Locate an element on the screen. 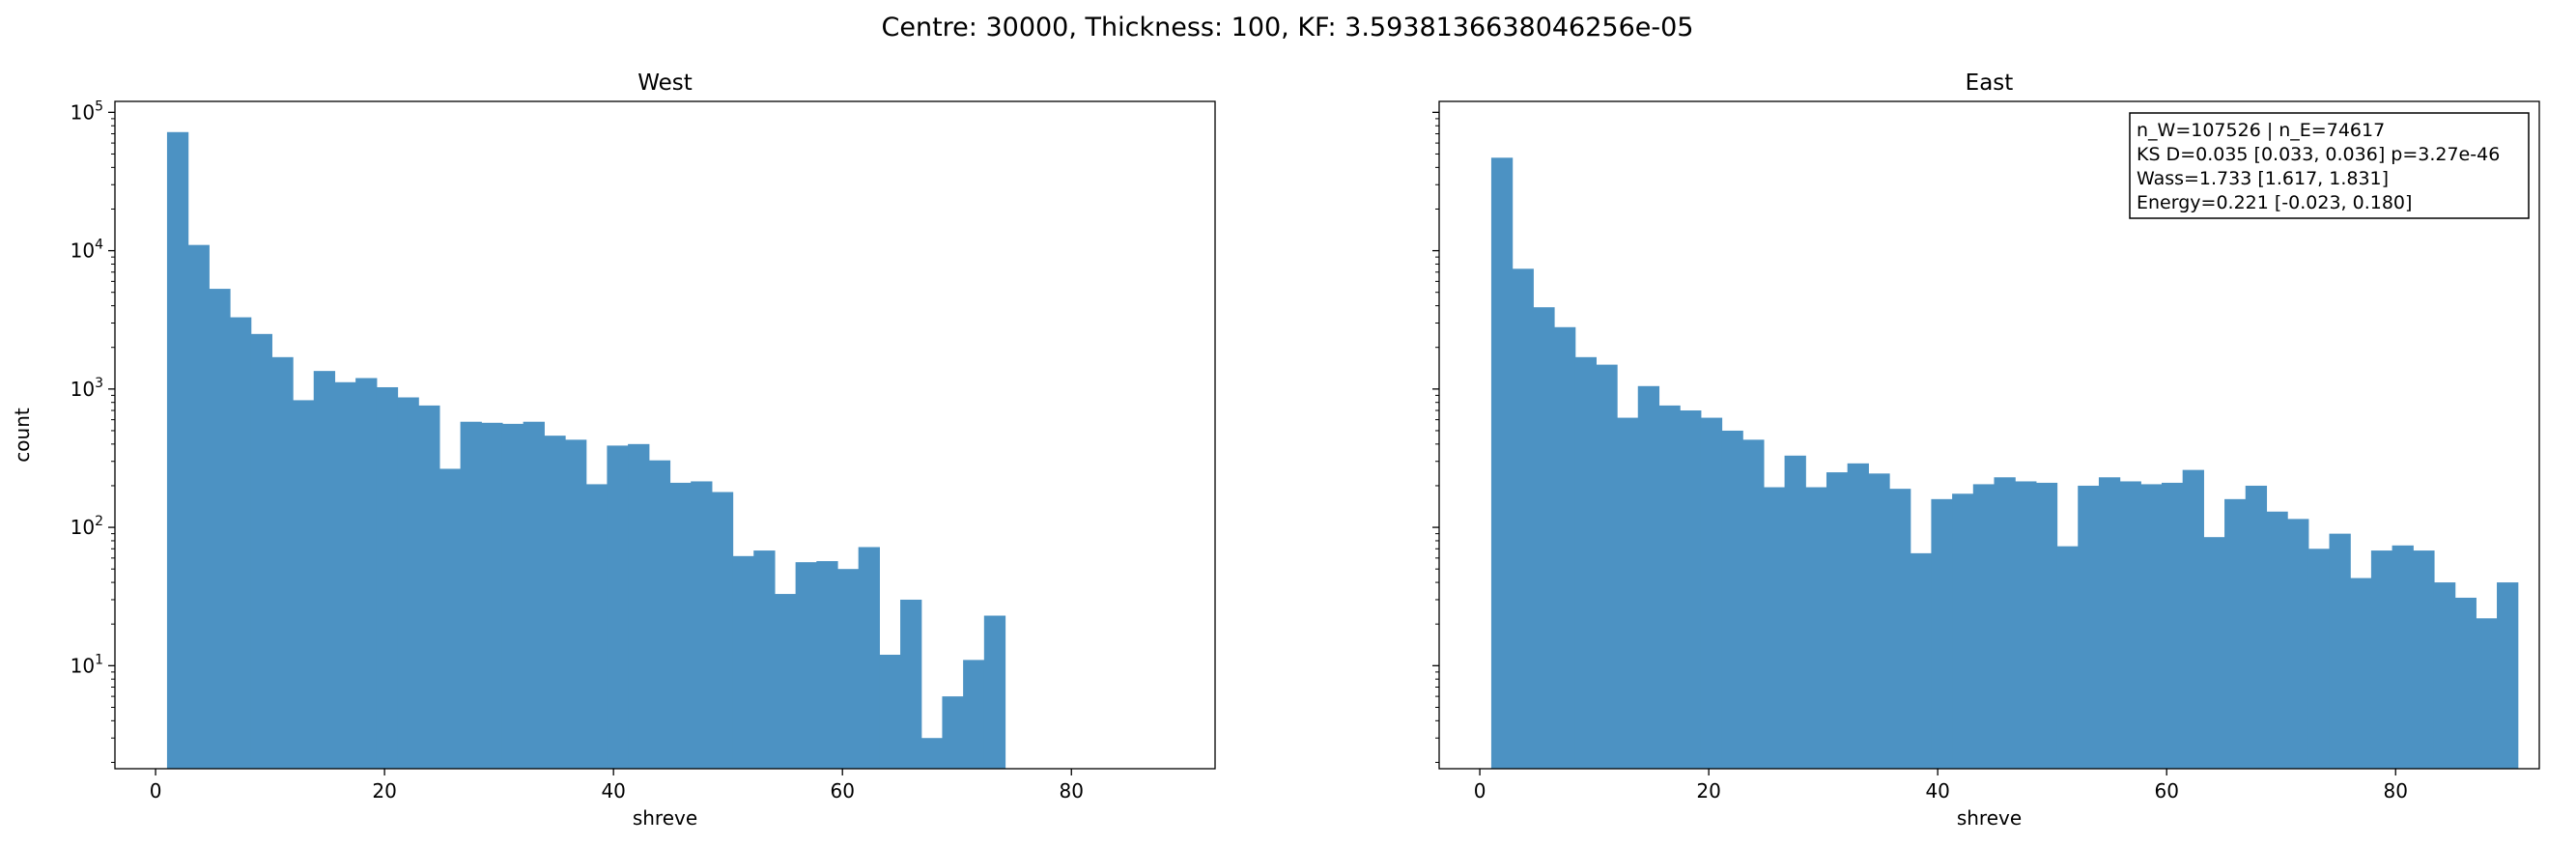 The width and height of the screenshot is (2576, 845). east-x-axis: 0 20 40 60 80 is located at coordinates (1941, 786).